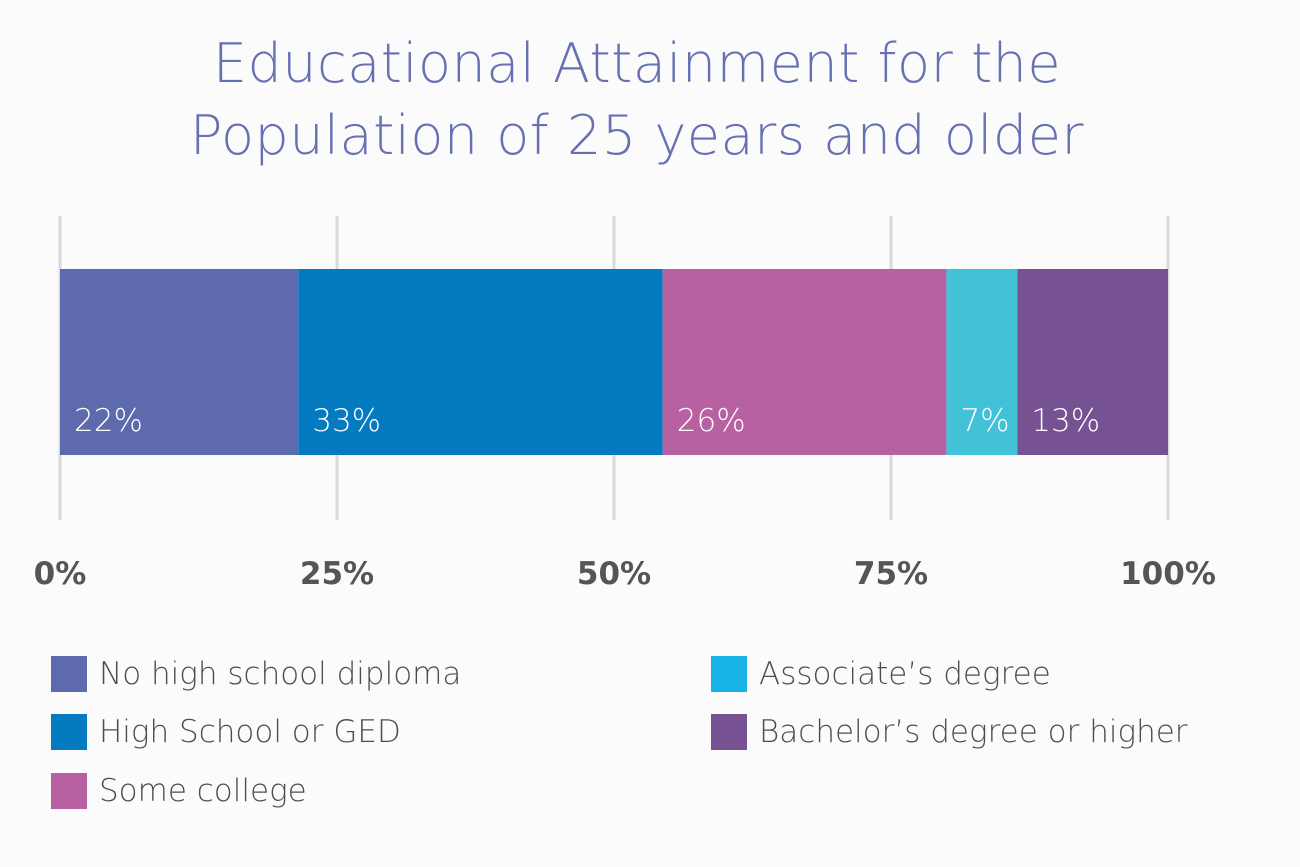  Describe the element at coordinates (614, 574) in the screenshot. I see `x-tick-label-50: 50%` at that location.